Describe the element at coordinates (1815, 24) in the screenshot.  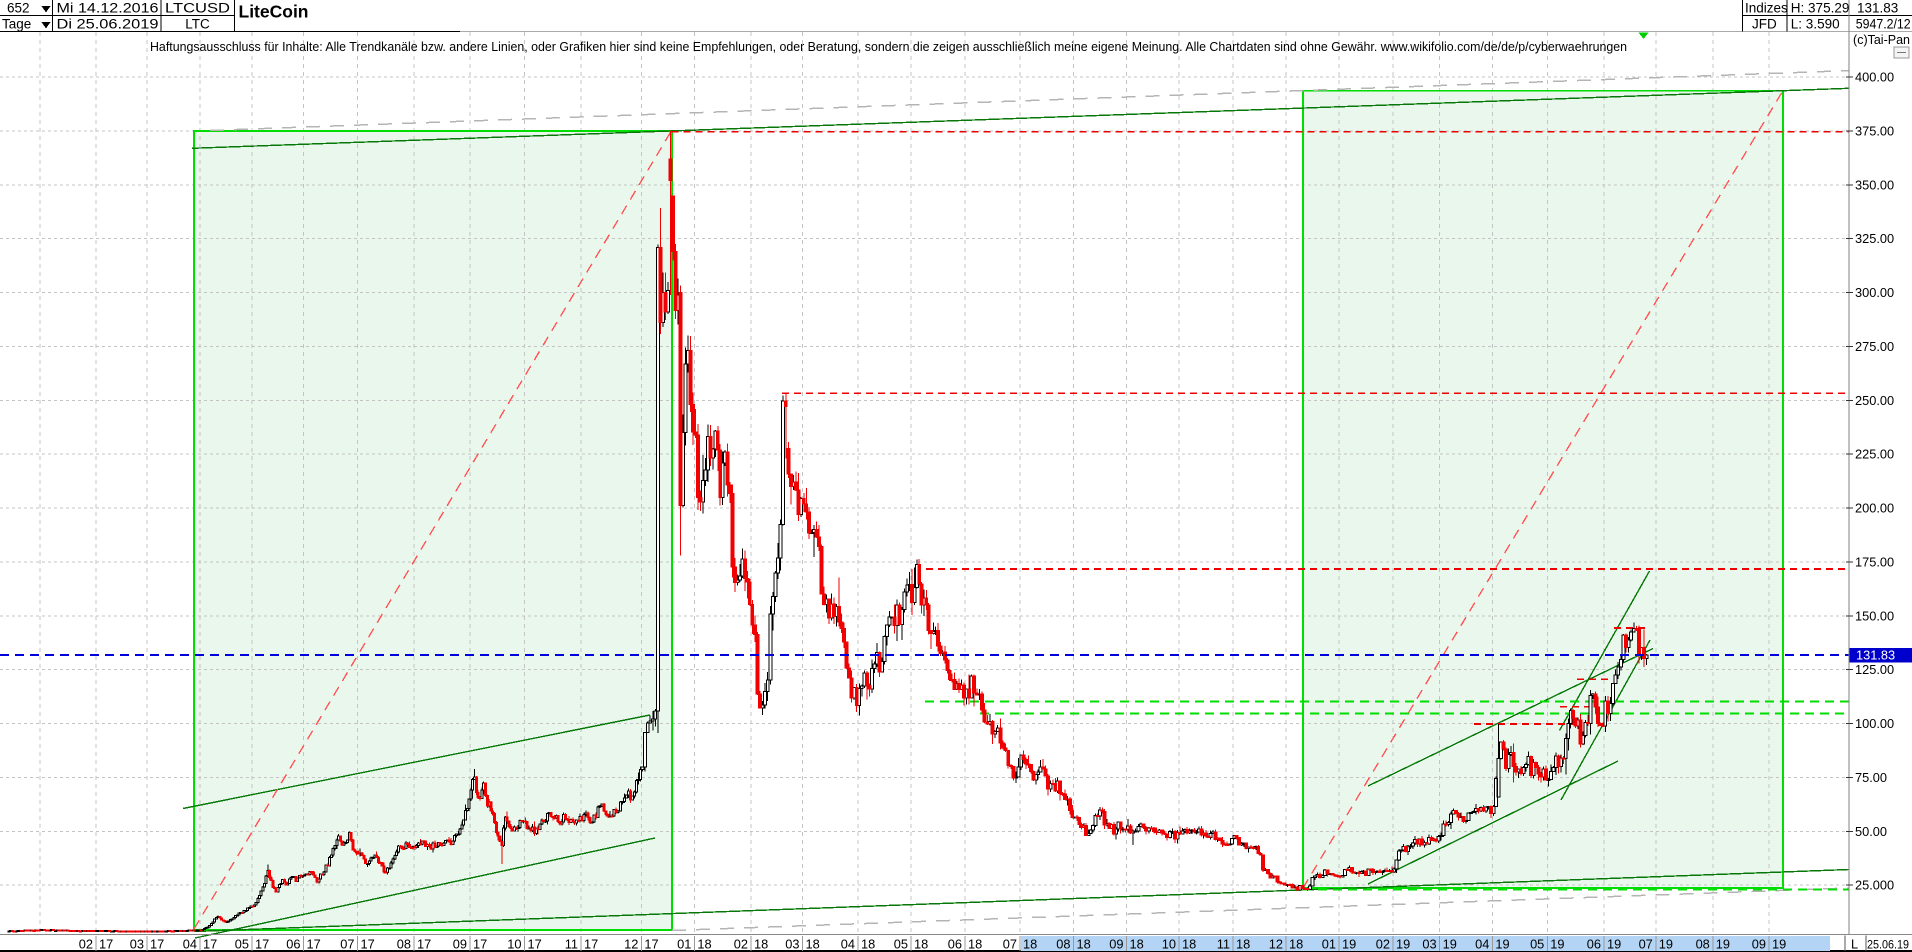
I see `svg-text: L: 3.590` at that location.